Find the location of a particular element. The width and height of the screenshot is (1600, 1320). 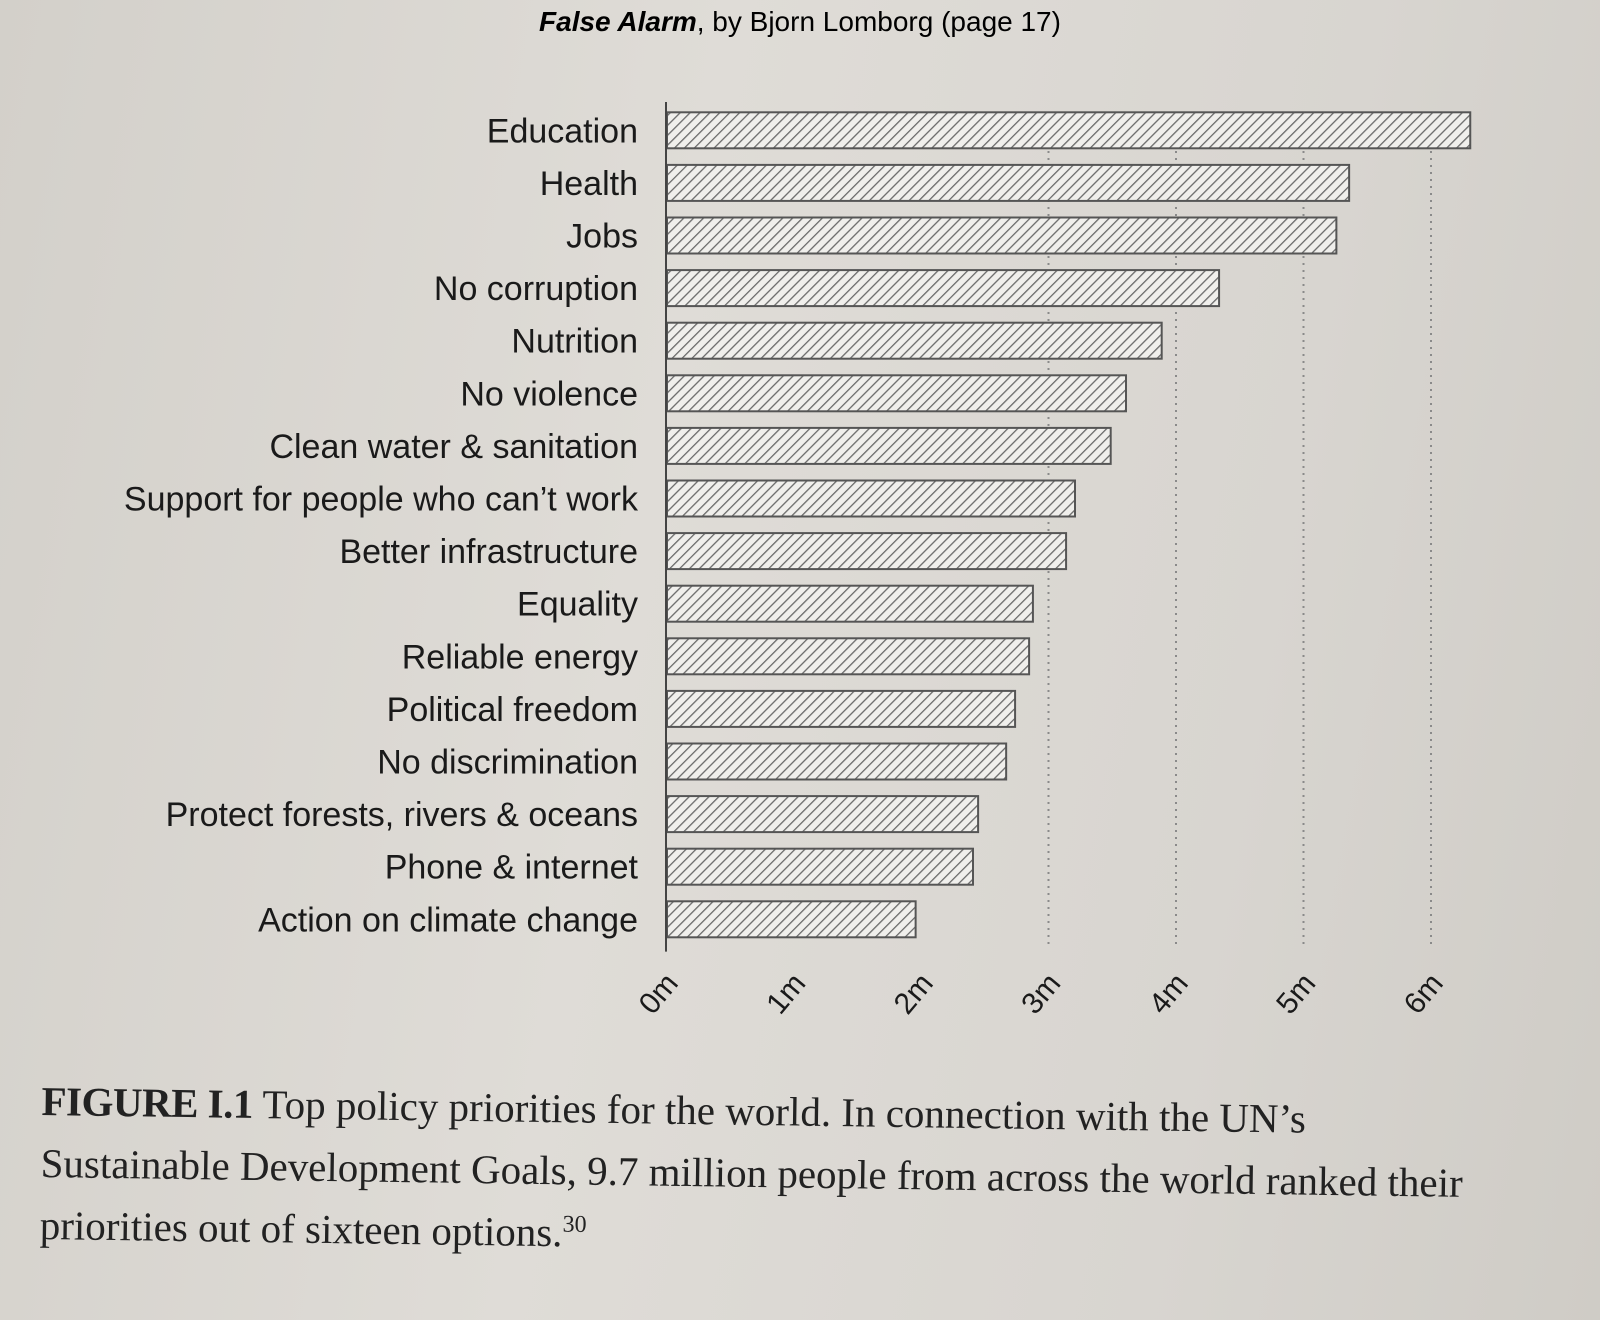

category-label: Equality is located at coordinates (577, 605).